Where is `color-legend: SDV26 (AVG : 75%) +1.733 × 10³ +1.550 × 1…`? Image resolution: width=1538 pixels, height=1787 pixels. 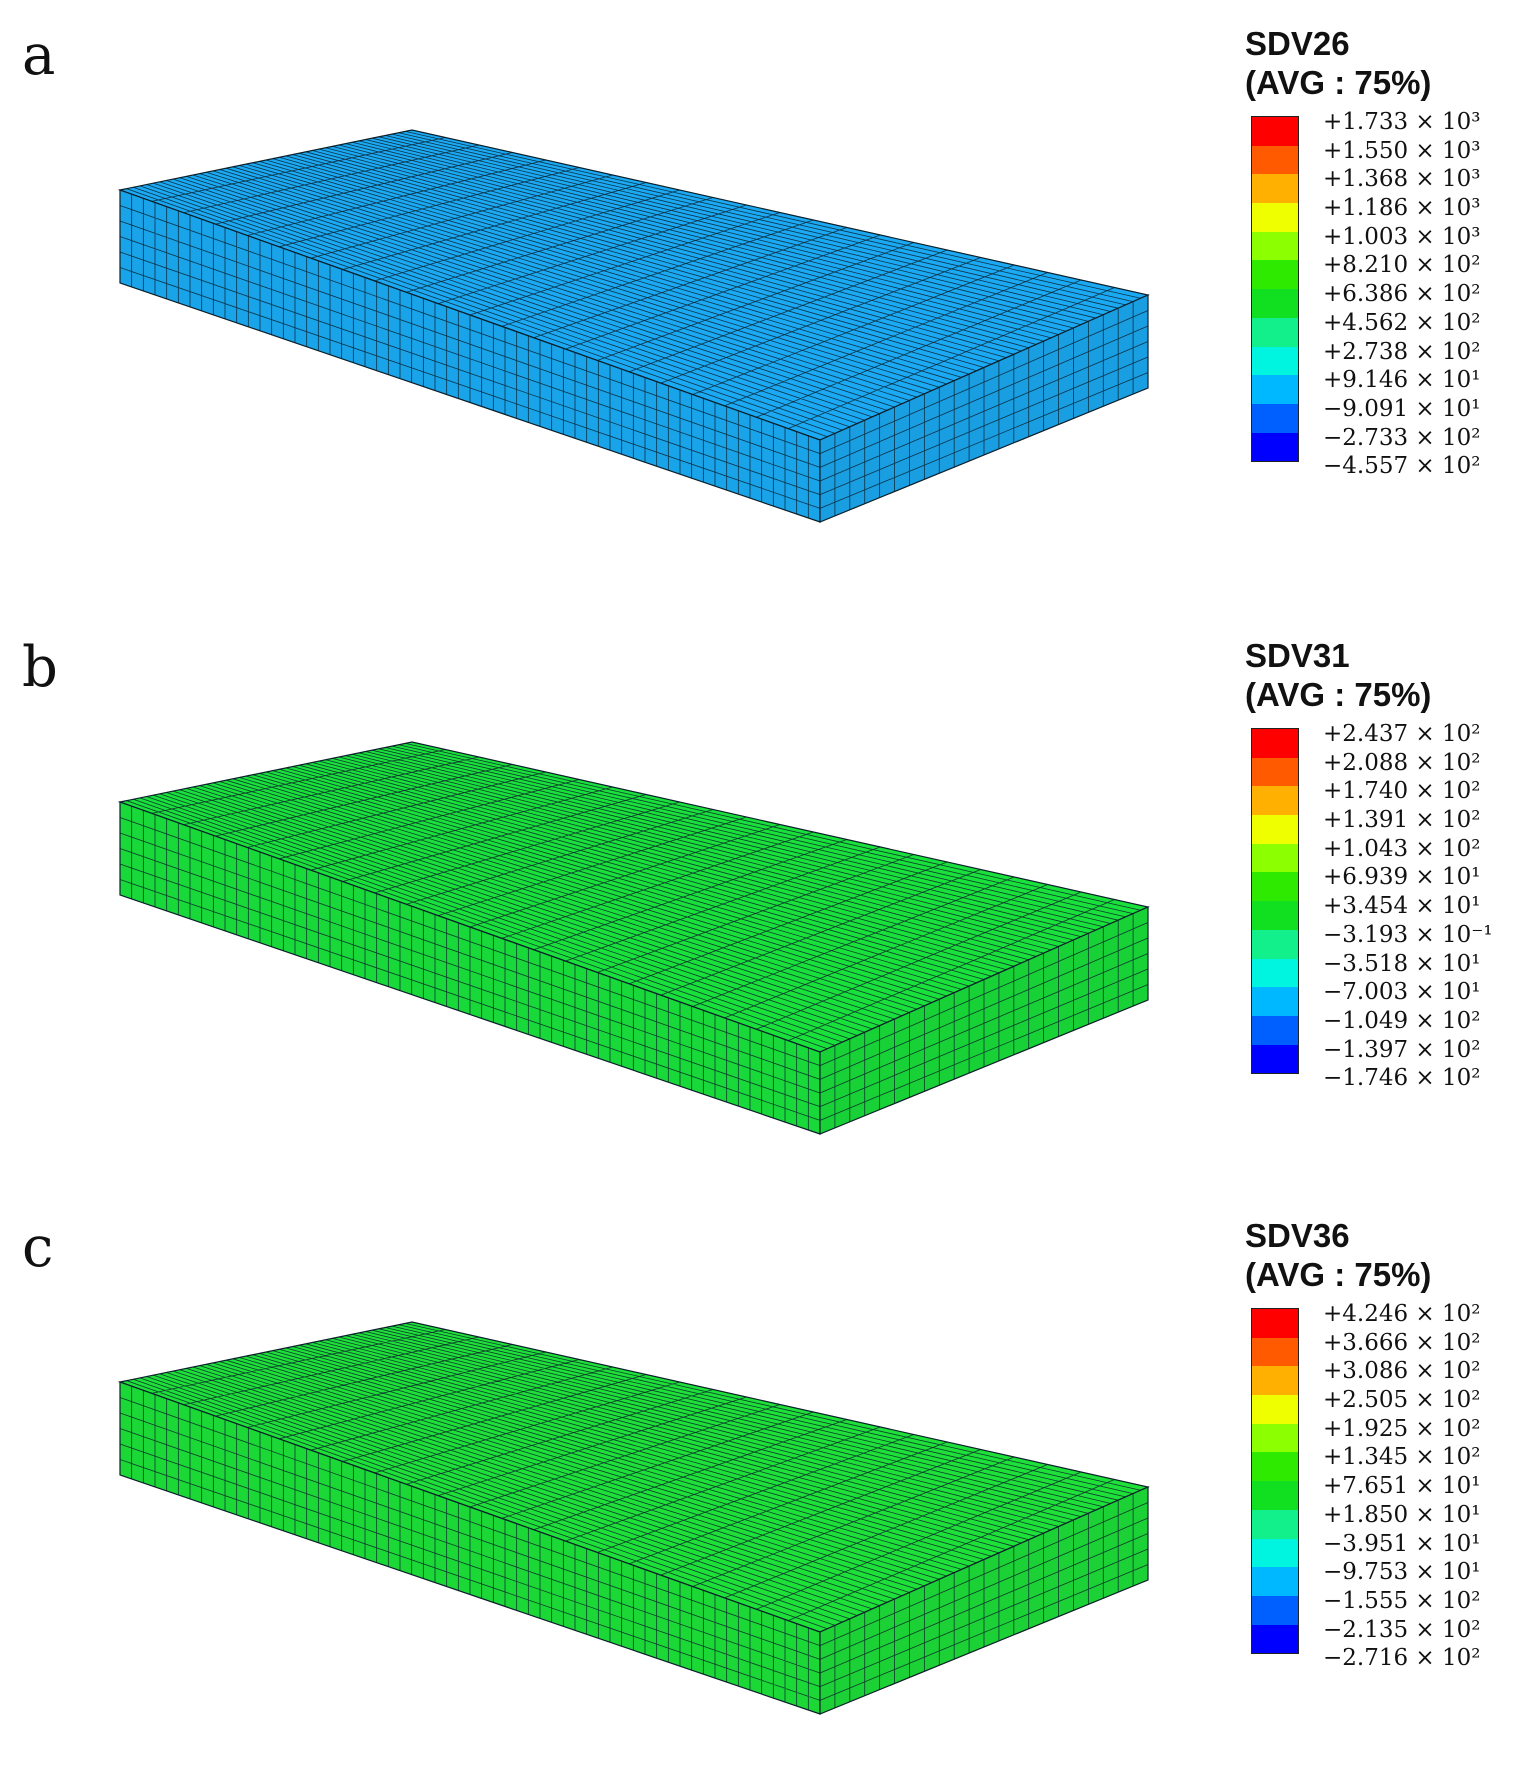 color-legend: SDV26 (AVG : 75%) +1.733 × 10³ +1.550 × 1… is located at coordinates (1390, 251).